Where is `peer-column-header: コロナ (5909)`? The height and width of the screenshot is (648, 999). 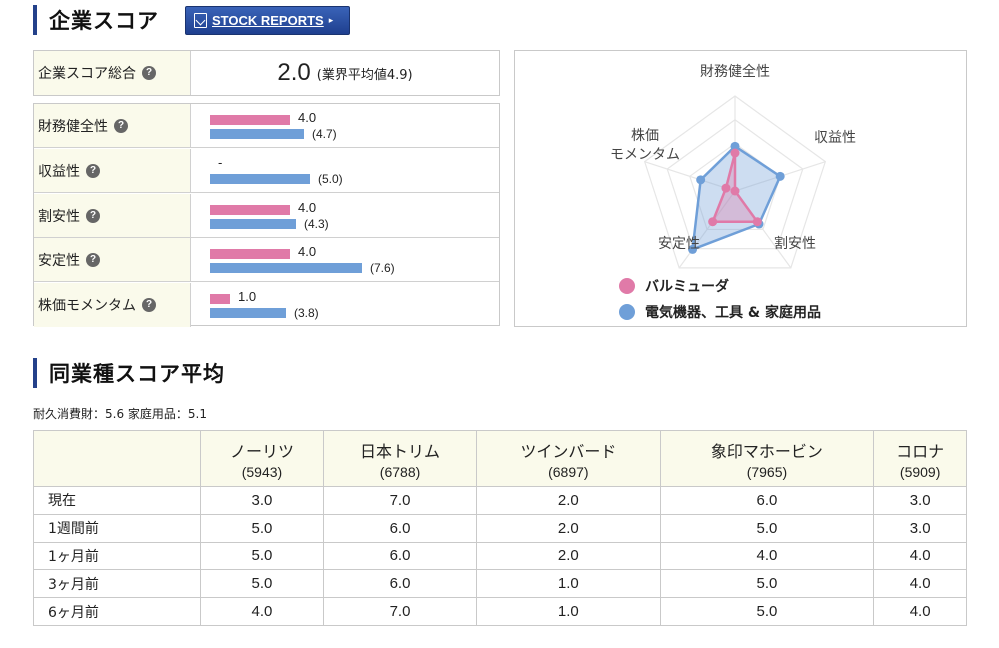
peer-column-header: コロナ (5909) is located at coordinates (920, 458).